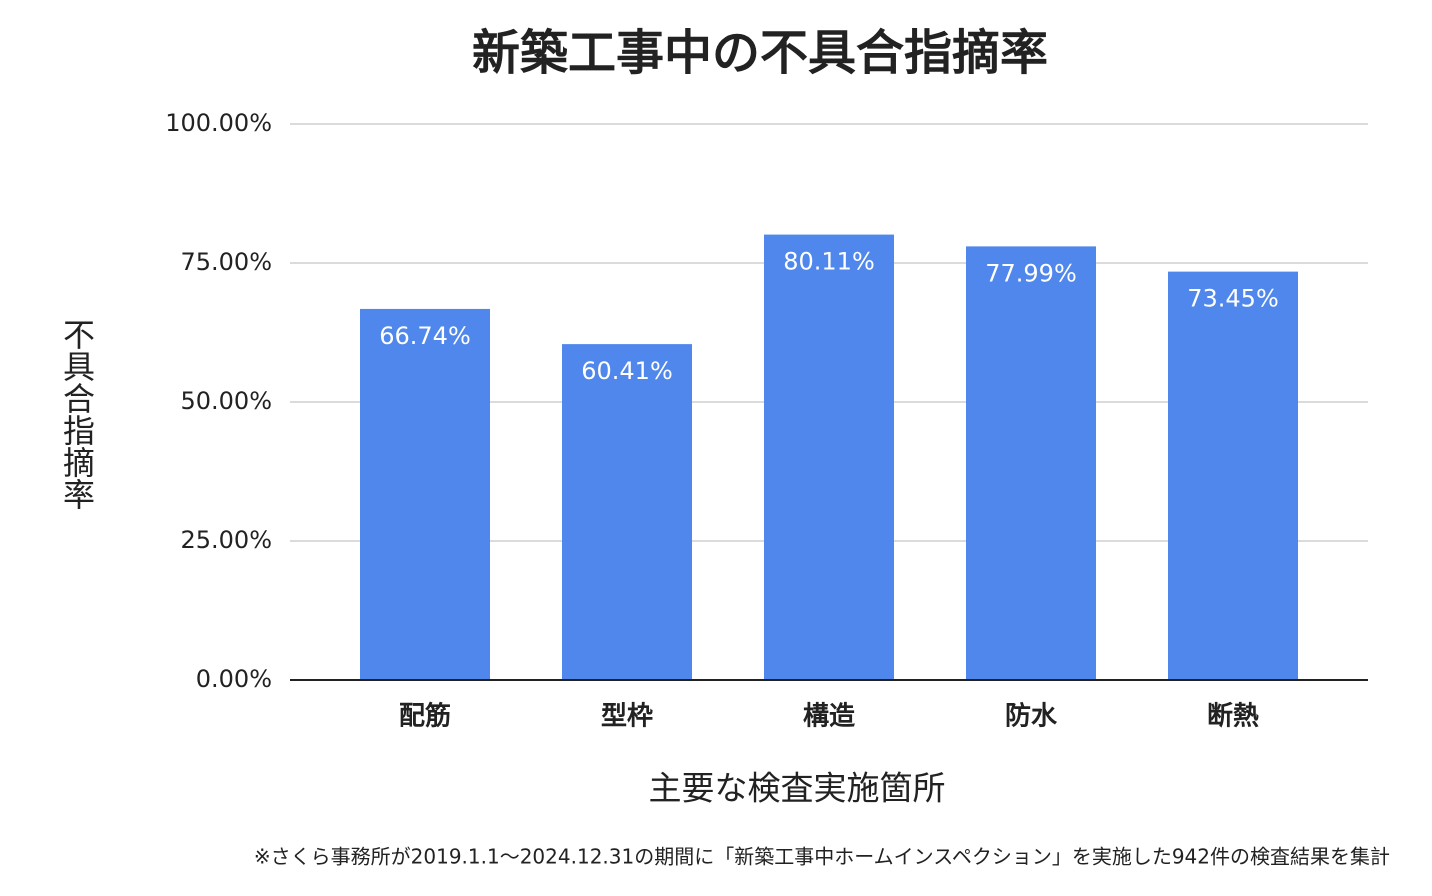  What do you see at coordinates (425, 336) in the screenshot?
I see `data-label: 66.74%` at bounding box center [425, 336].